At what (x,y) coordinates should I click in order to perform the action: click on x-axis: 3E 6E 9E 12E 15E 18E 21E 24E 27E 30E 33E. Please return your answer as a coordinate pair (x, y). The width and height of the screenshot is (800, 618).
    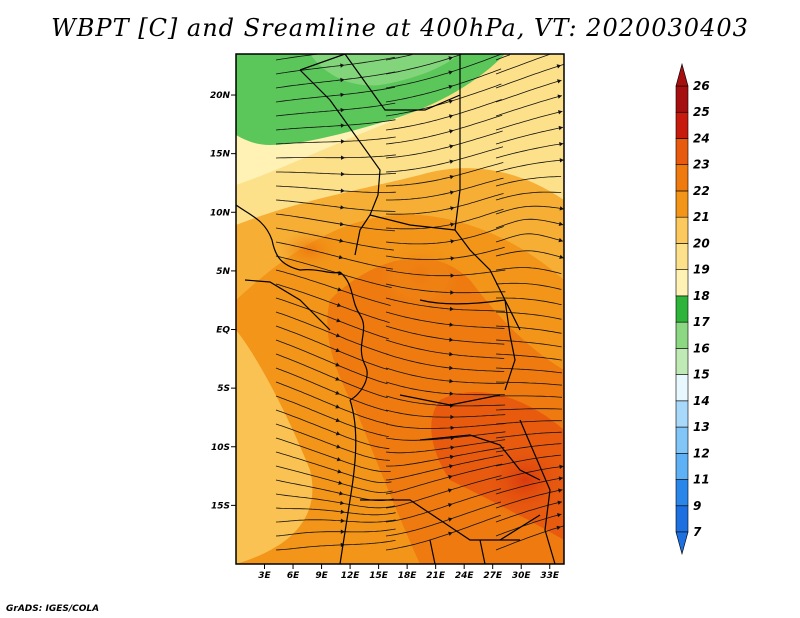
    Looking at the image, I should click on (409, 572).